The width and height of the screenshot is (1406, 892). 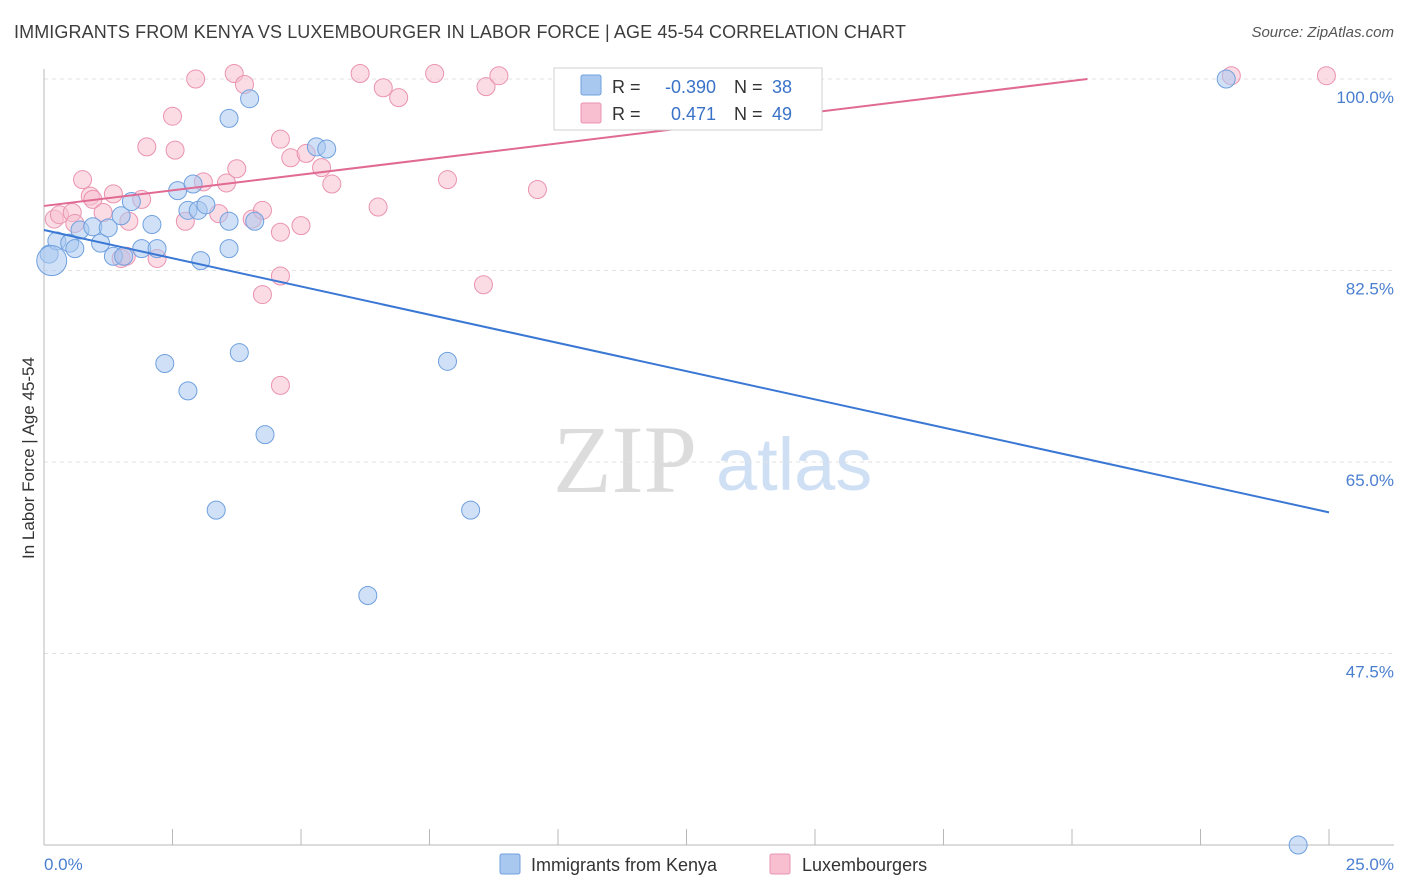 I want to click on y-tick-label-0: 100.0%, so click(x=1365, y=97).